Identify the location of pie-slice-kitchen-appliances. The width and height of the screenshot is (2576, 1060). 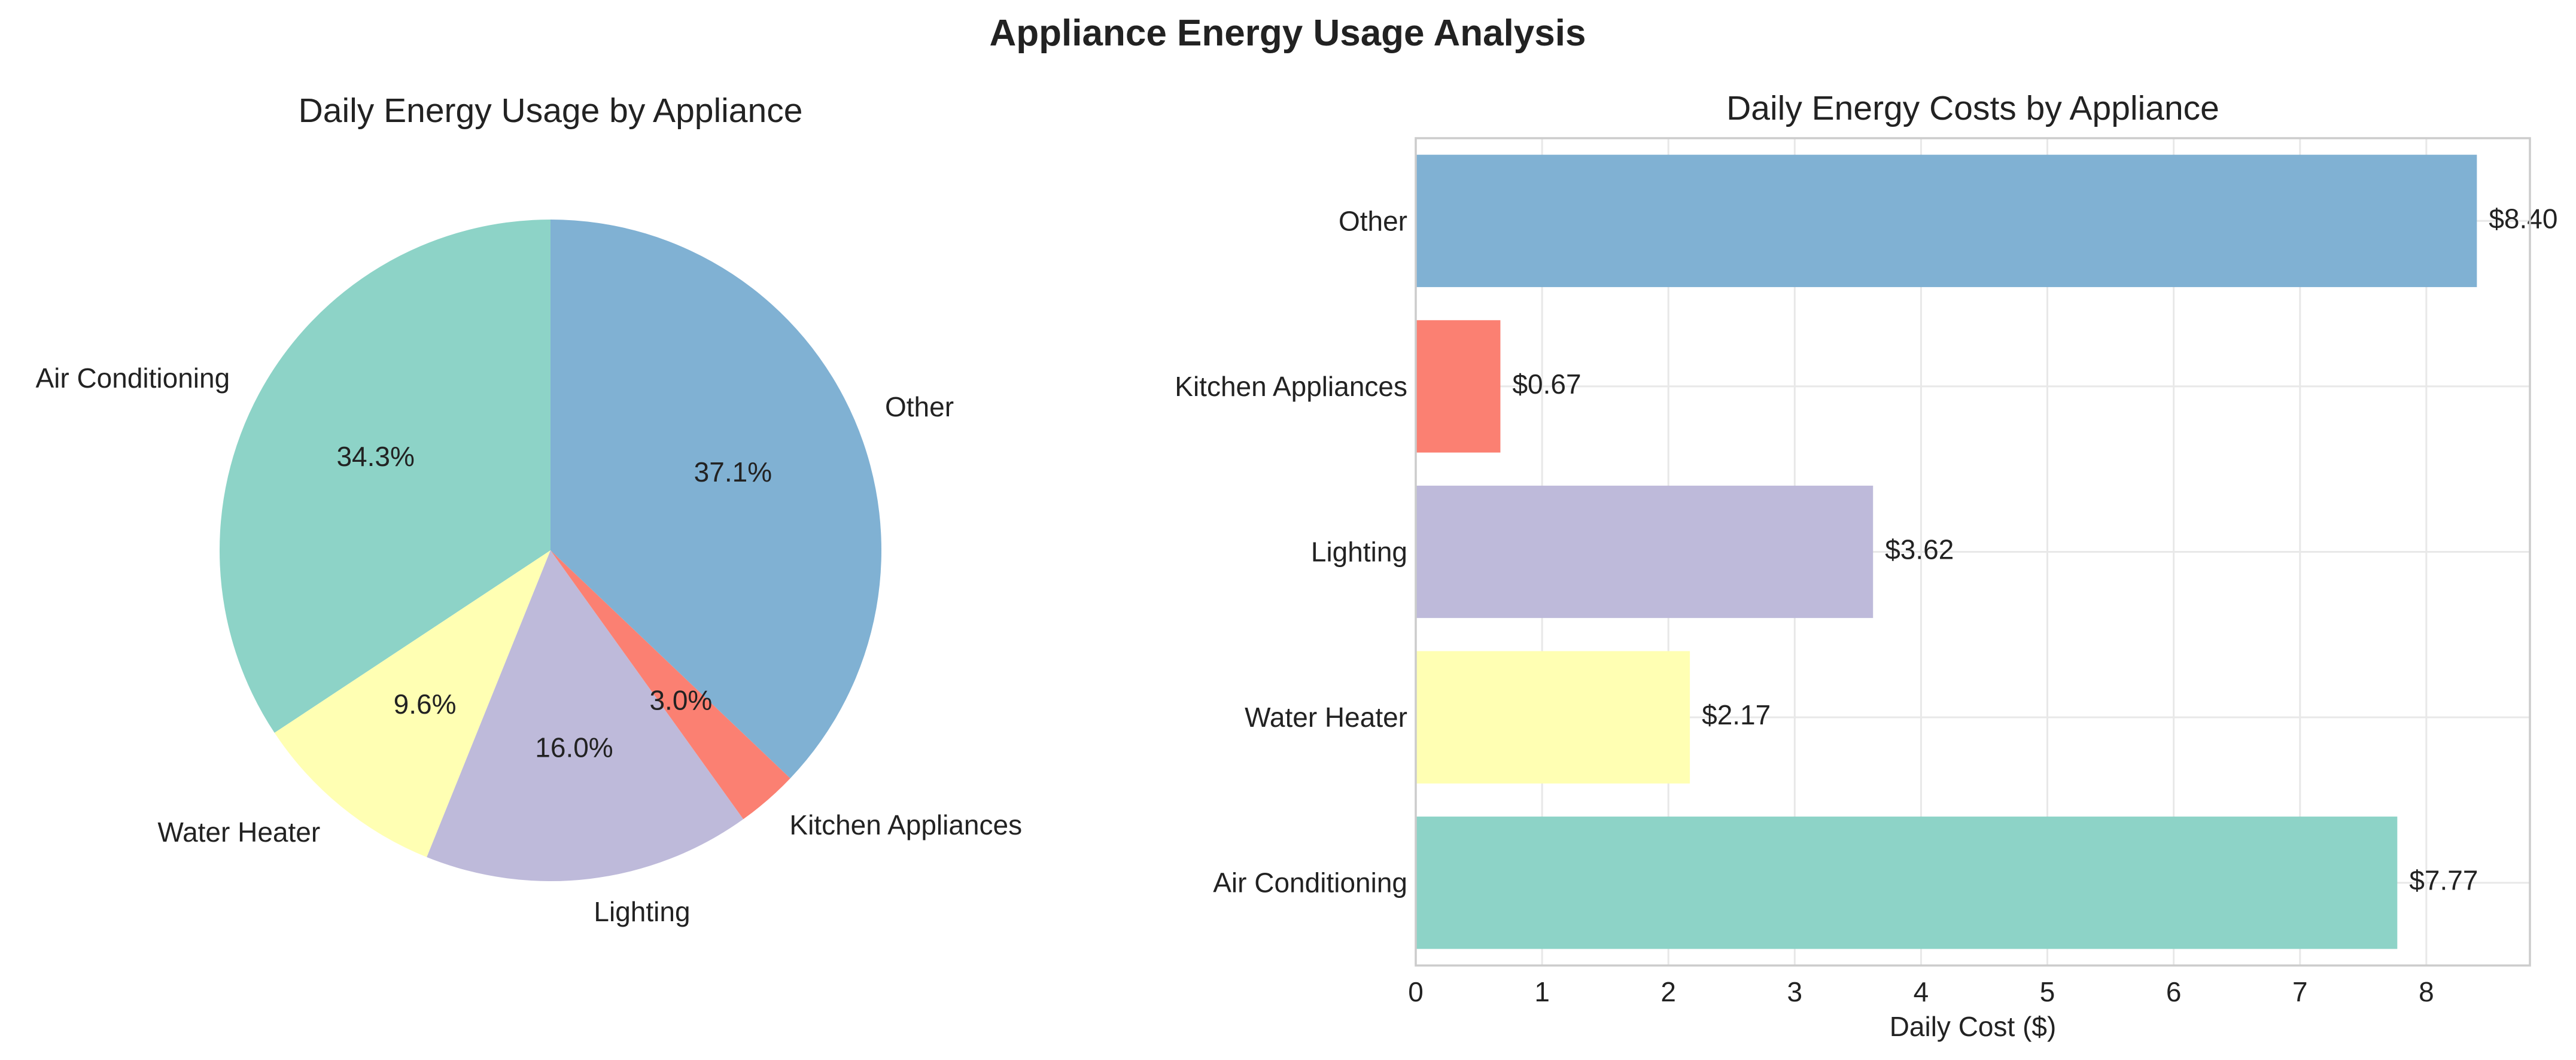
(670, 685).